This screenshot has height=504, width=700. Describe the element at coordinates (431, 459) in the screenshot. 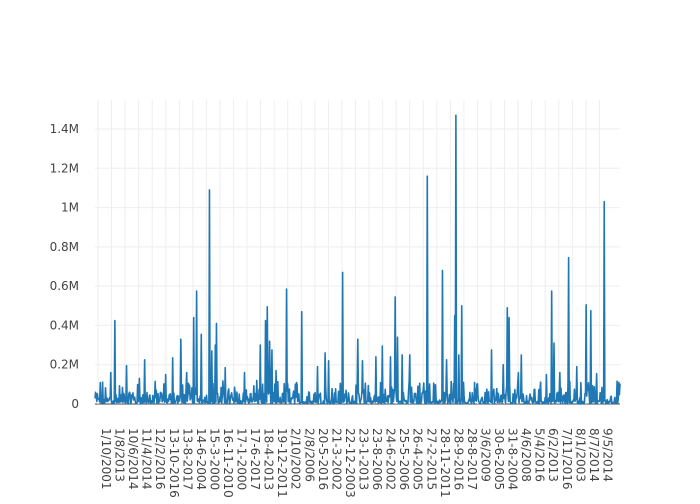

I see `x-tick-label: 27-2-2015` at that location.